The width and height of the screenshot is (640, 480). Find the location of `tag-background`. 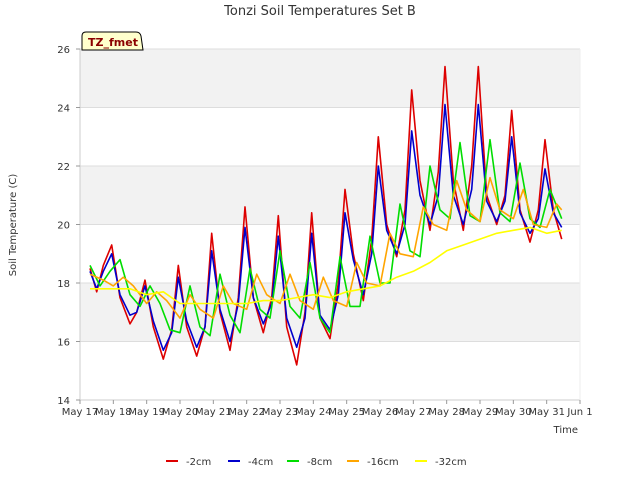

tag-background is located at coordinates (112, 41).